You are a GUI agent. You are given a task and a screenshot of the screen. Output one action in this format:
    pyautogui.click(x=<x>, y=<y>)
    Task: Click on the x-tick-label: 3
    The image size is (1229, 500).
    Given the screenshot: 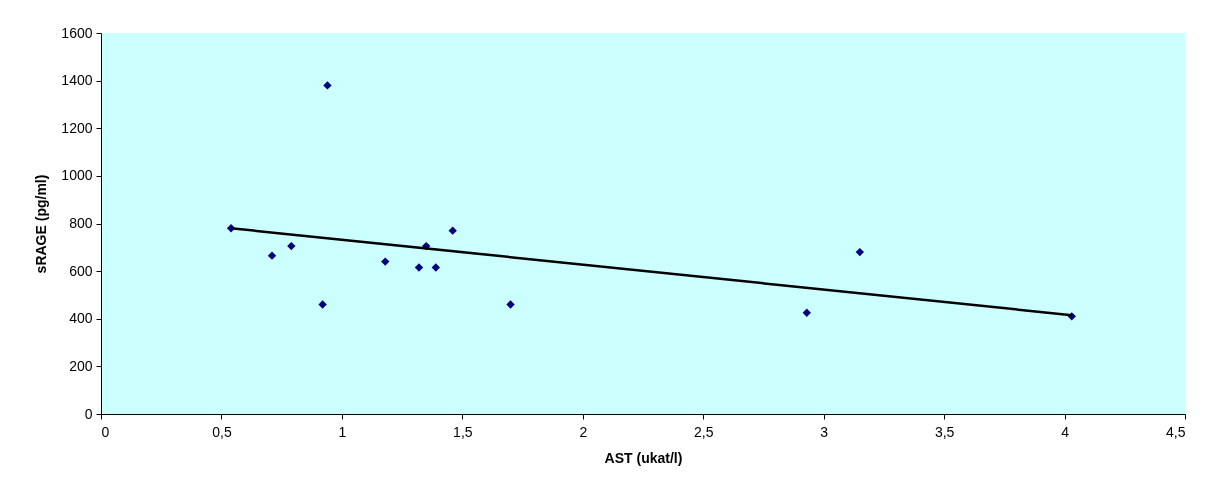 What is the action you would take?
    pyautogui.click(x=824, y=431)
    